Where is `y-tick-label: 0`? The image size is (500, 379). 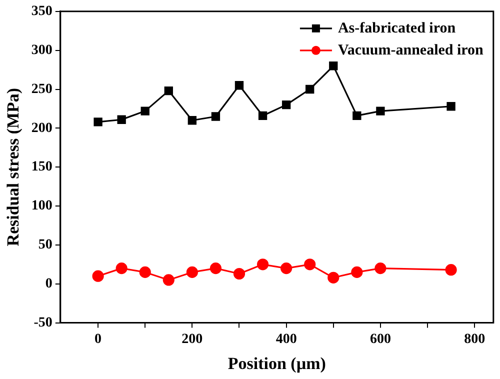 y-tick-label: 0 is located at coordinates (48, 284).